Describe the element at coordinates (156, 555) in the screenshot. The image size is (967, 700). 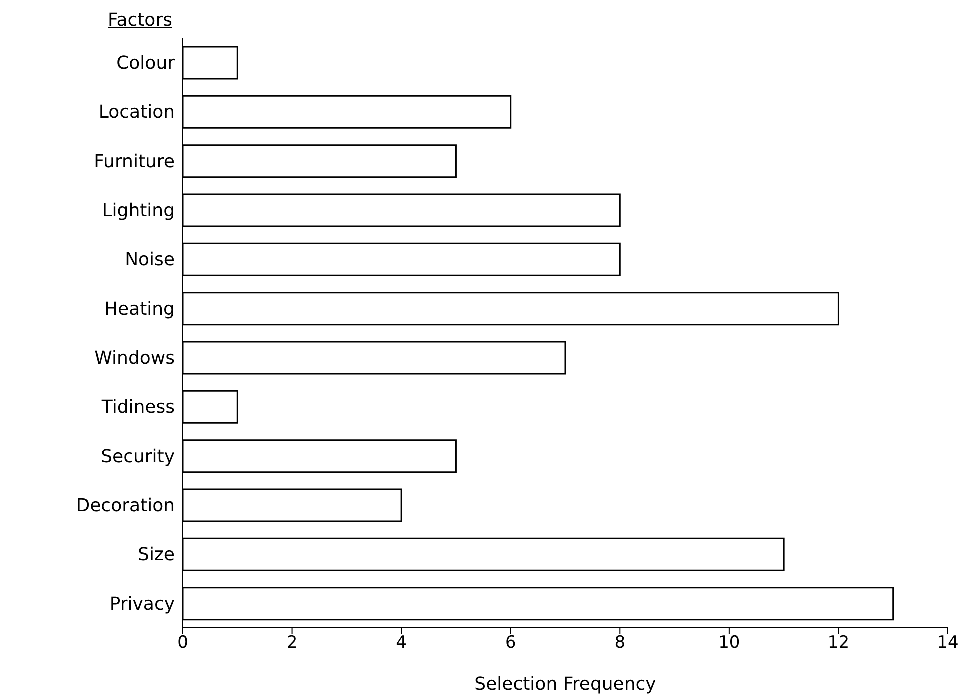
I see `y-tick-label: Size` at that location.